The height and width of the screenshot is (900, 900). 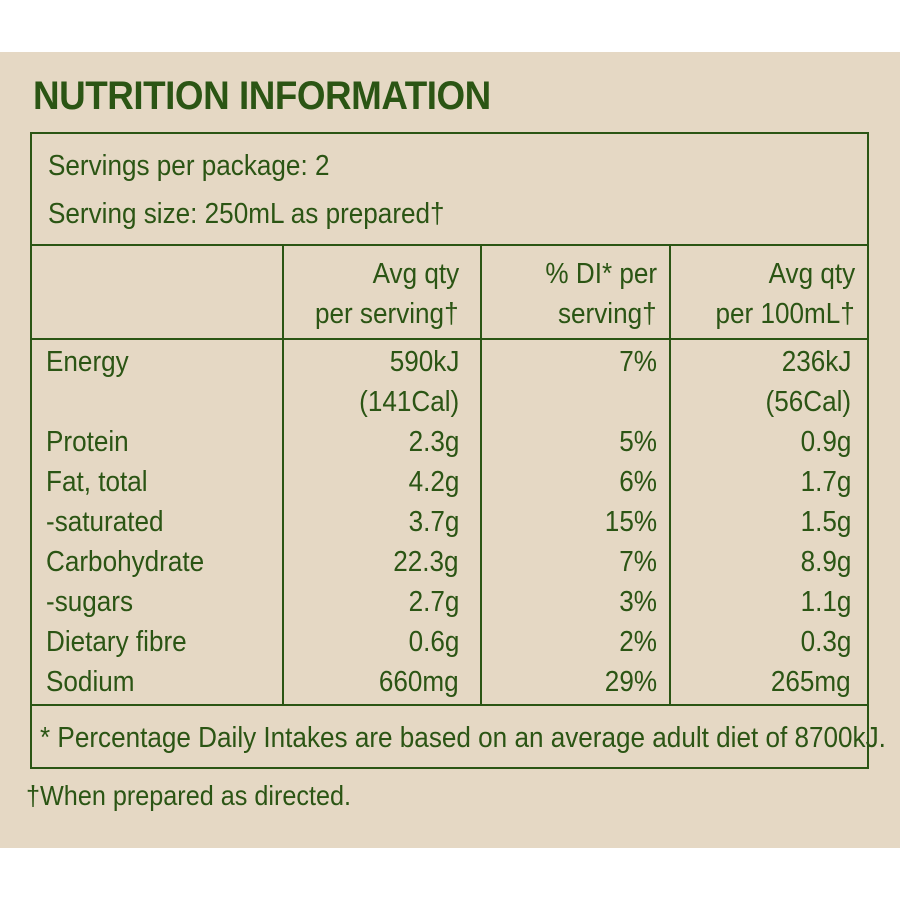 I want to click on serving-size: Serving size: 250mL as prepared†, so click(x=246, y=214).